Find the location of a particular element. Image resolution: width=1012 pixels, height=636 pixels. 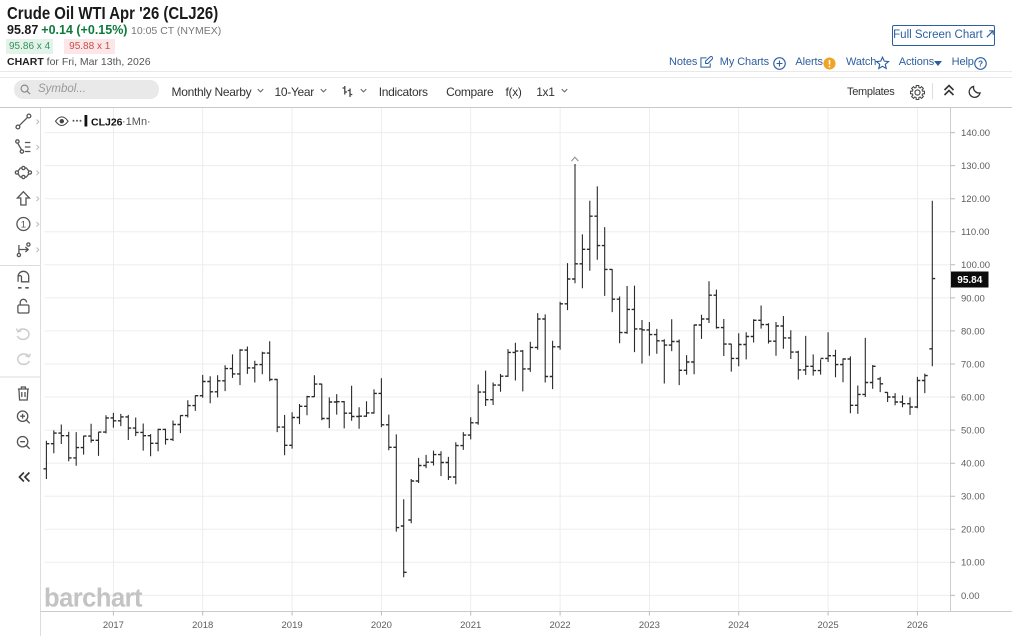

svg-text: CLJ26 is located at coordinates (107, 122).